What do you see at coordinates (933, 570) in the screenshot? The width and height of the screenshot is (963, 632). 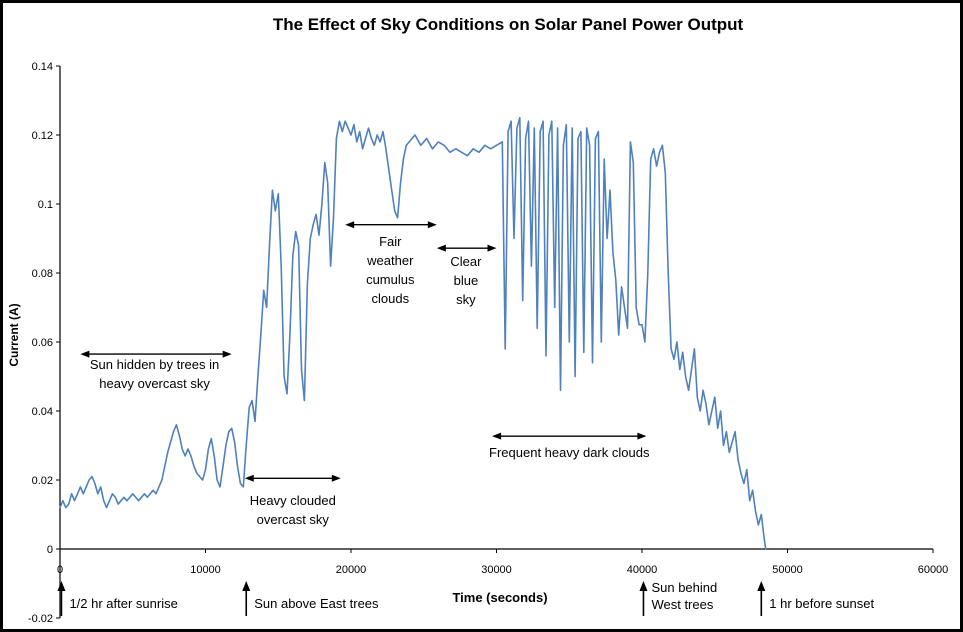 I see `x-tick-label: 60000` at bounding box center [933, 570].